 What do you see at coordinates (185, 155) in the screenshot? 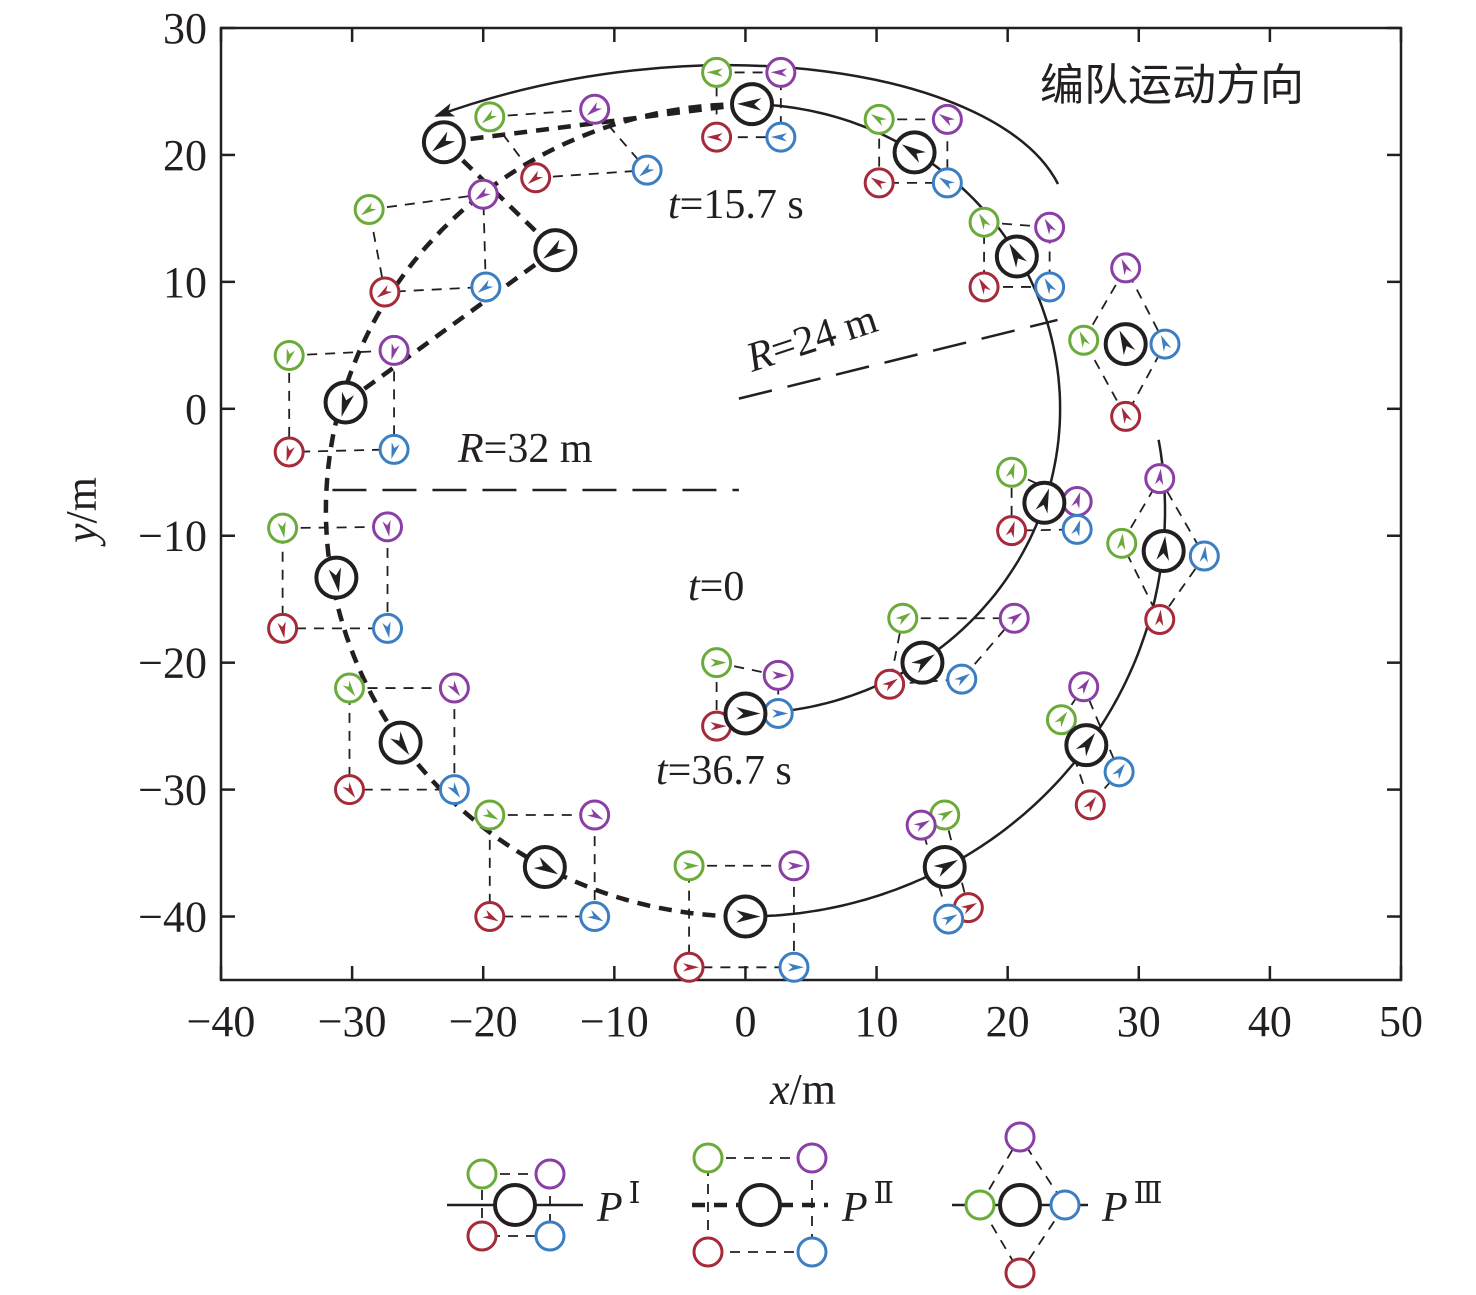
I see `y-tick-label: 20` at bounding box center [185, 155].